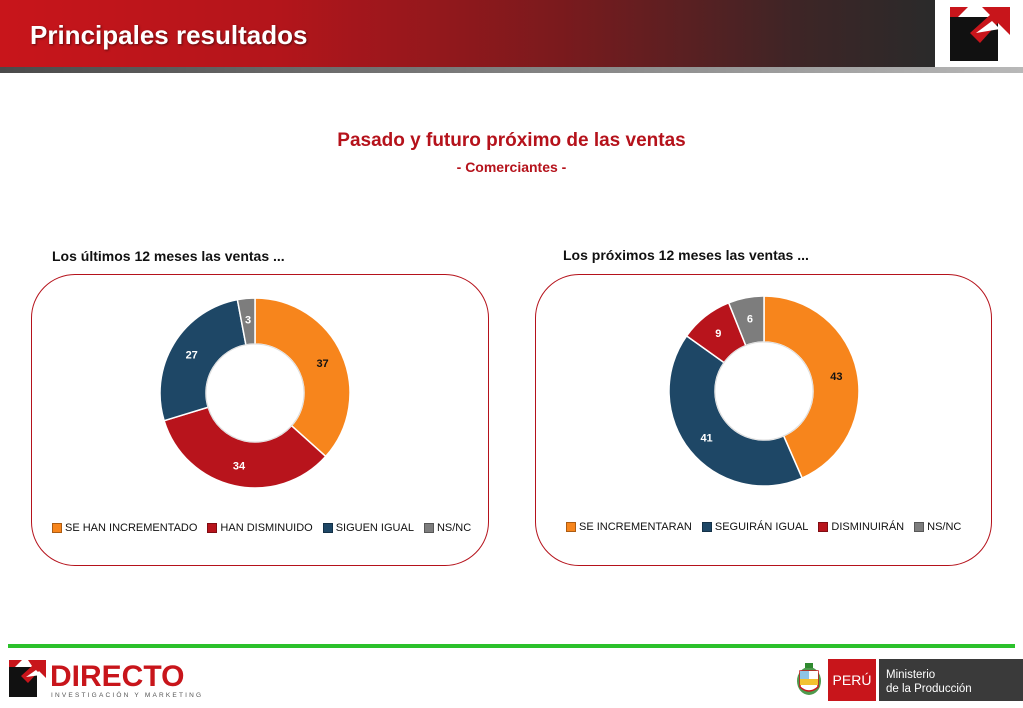  I want to click on legend-label-1-1: SEGUIRÁN IGUAL, so click(761, 527).